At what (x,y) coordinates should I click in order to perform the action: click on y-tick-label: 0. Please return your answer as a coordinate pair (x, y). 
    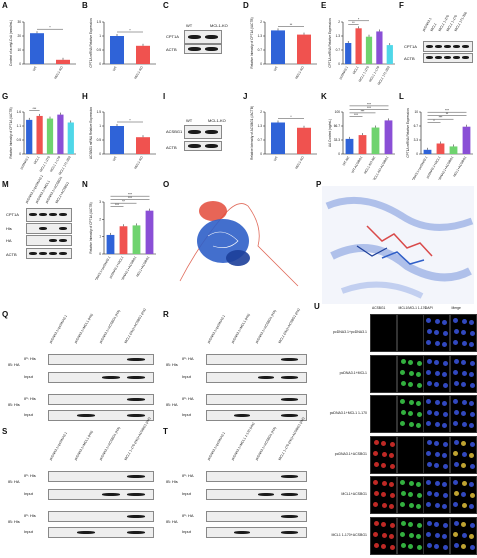
    Looking at the image, I should click on (100, 254).